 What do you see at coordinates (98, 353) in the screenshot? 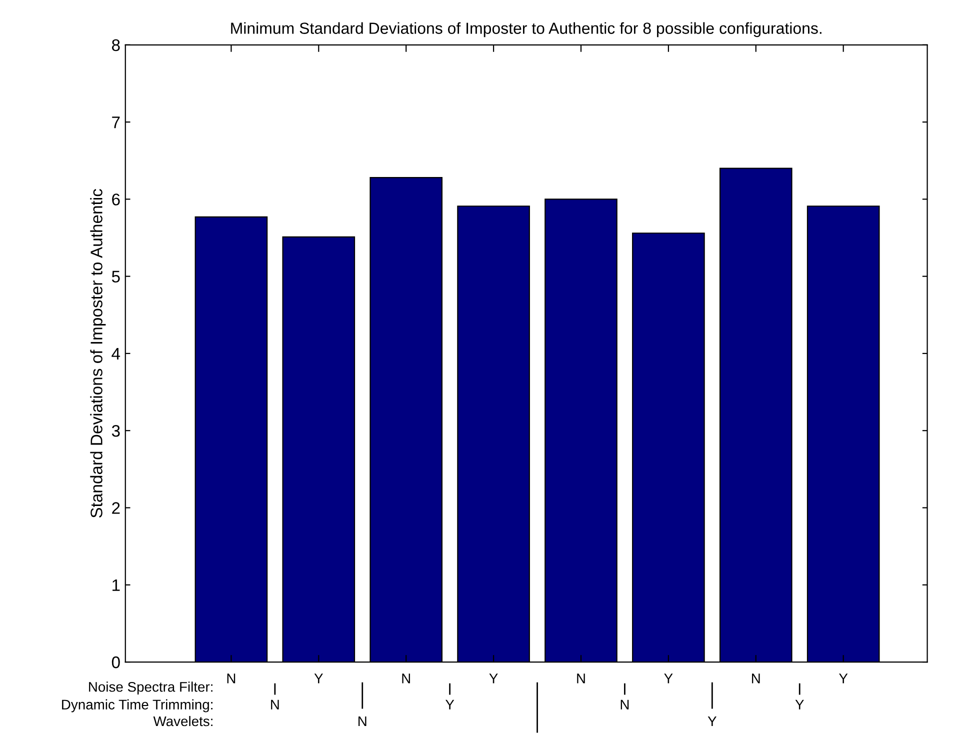
I see `y-axis-title: Standard Deviations of Imposter to Authentic` at bounding box center [98, 353].